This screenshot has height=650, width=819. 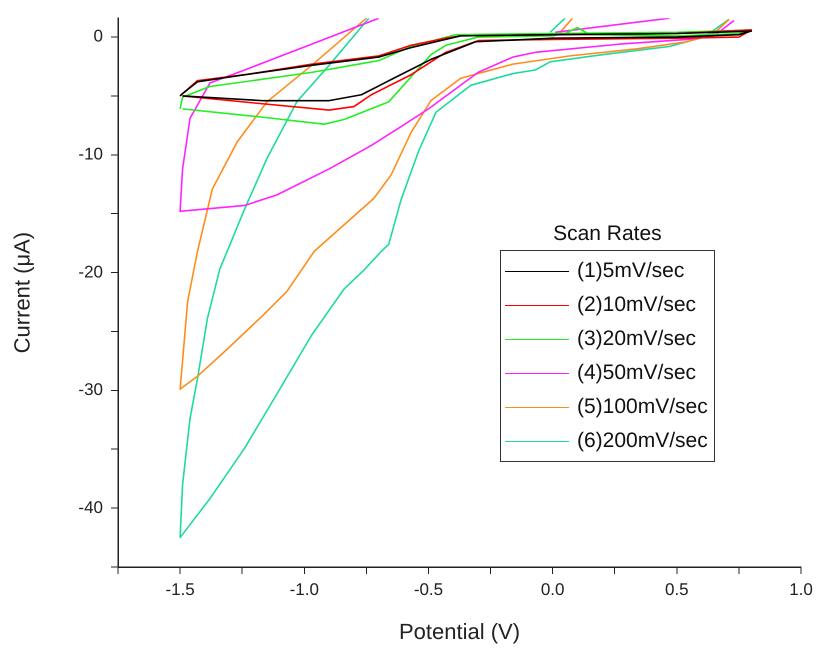 I want to click on y-axis-title: Current (μA), so click(x=21, y=293).